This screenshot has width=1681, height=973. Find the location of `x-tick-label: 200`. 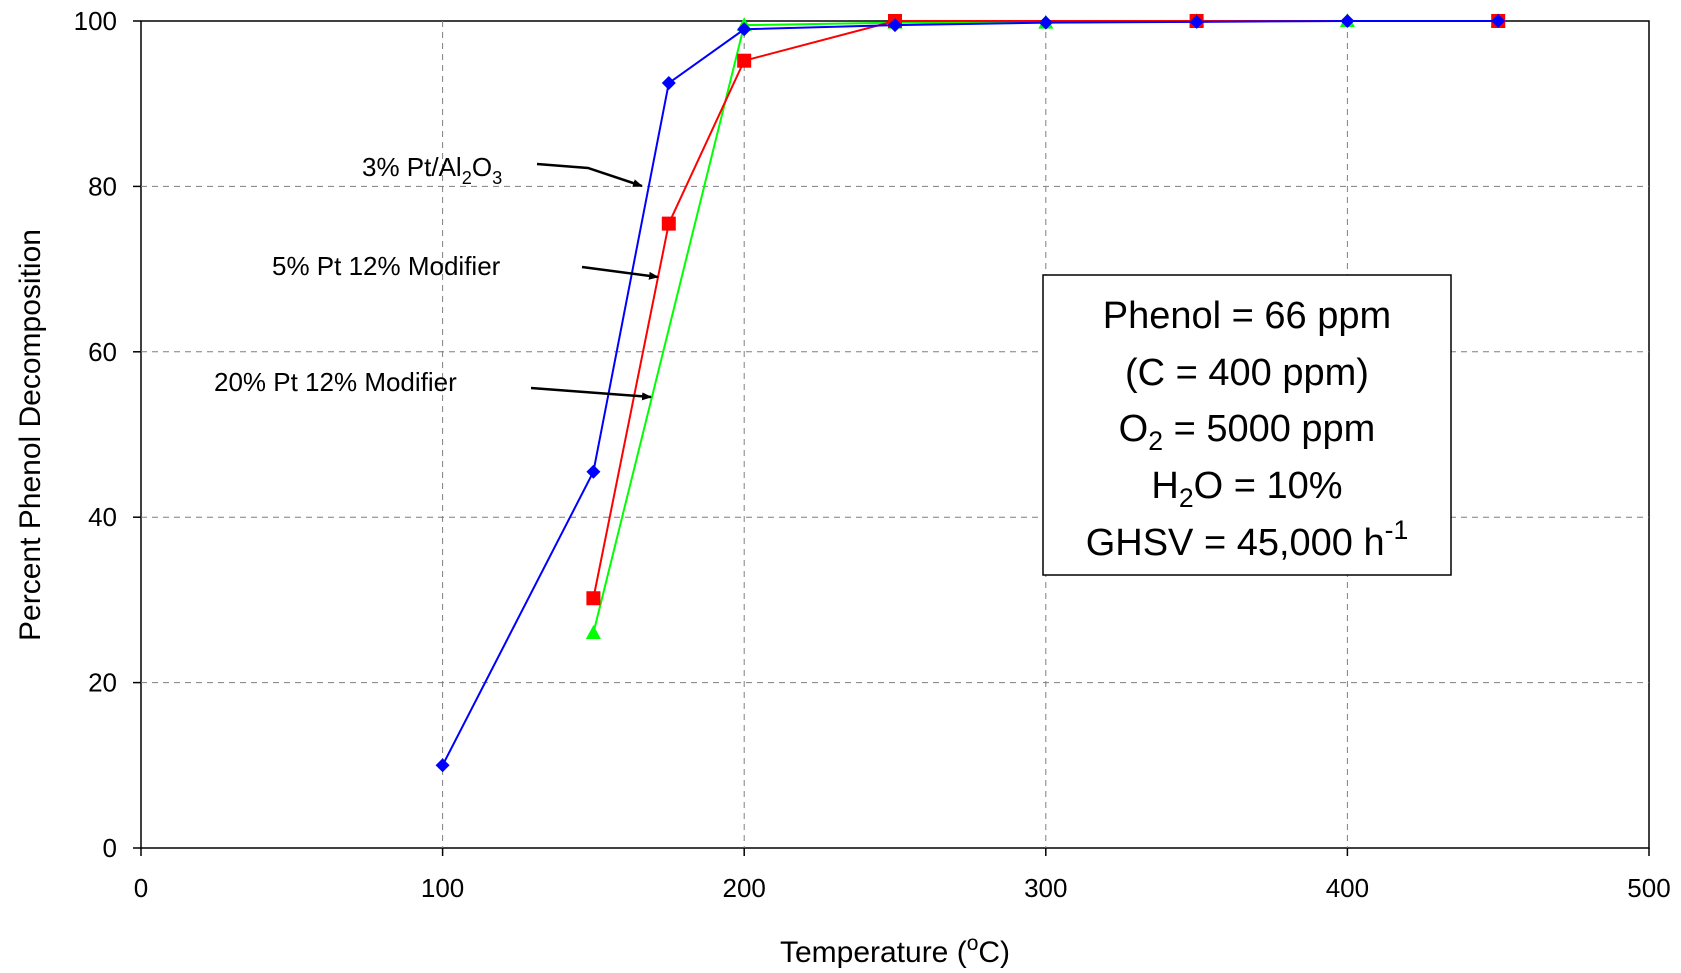

x-tick-label: 200 is located at coordinates (744, 888).